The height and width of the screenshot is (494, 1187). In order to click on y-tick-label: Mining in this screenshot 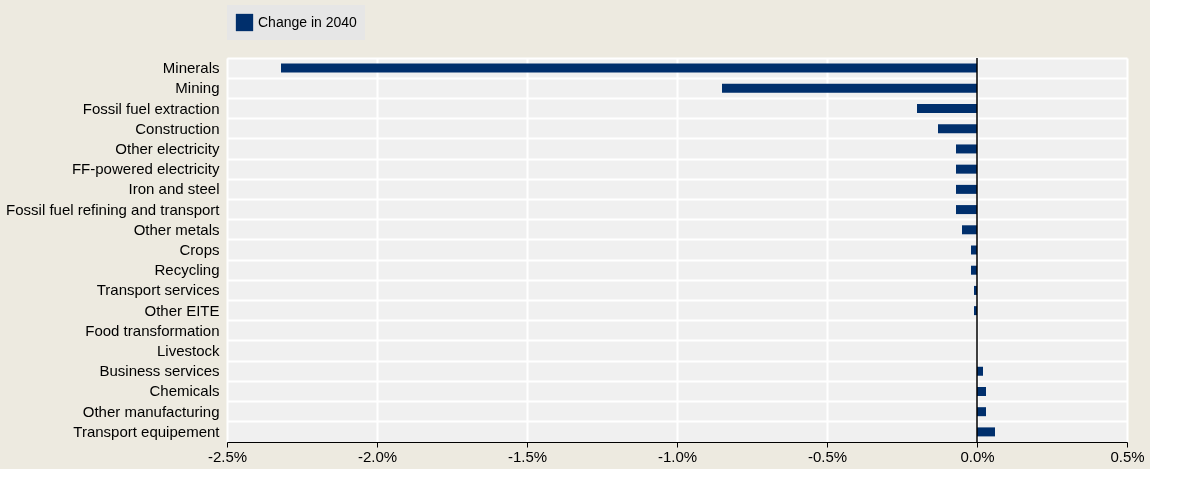, I will do `click(197, 88)`.